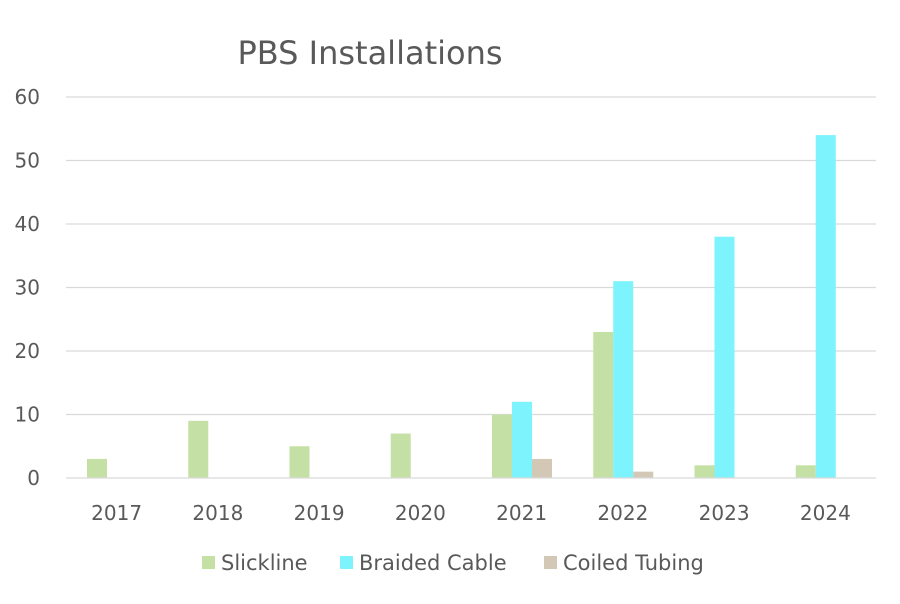  I want to click on chart-title: PBS Installations, so click(369, 53).